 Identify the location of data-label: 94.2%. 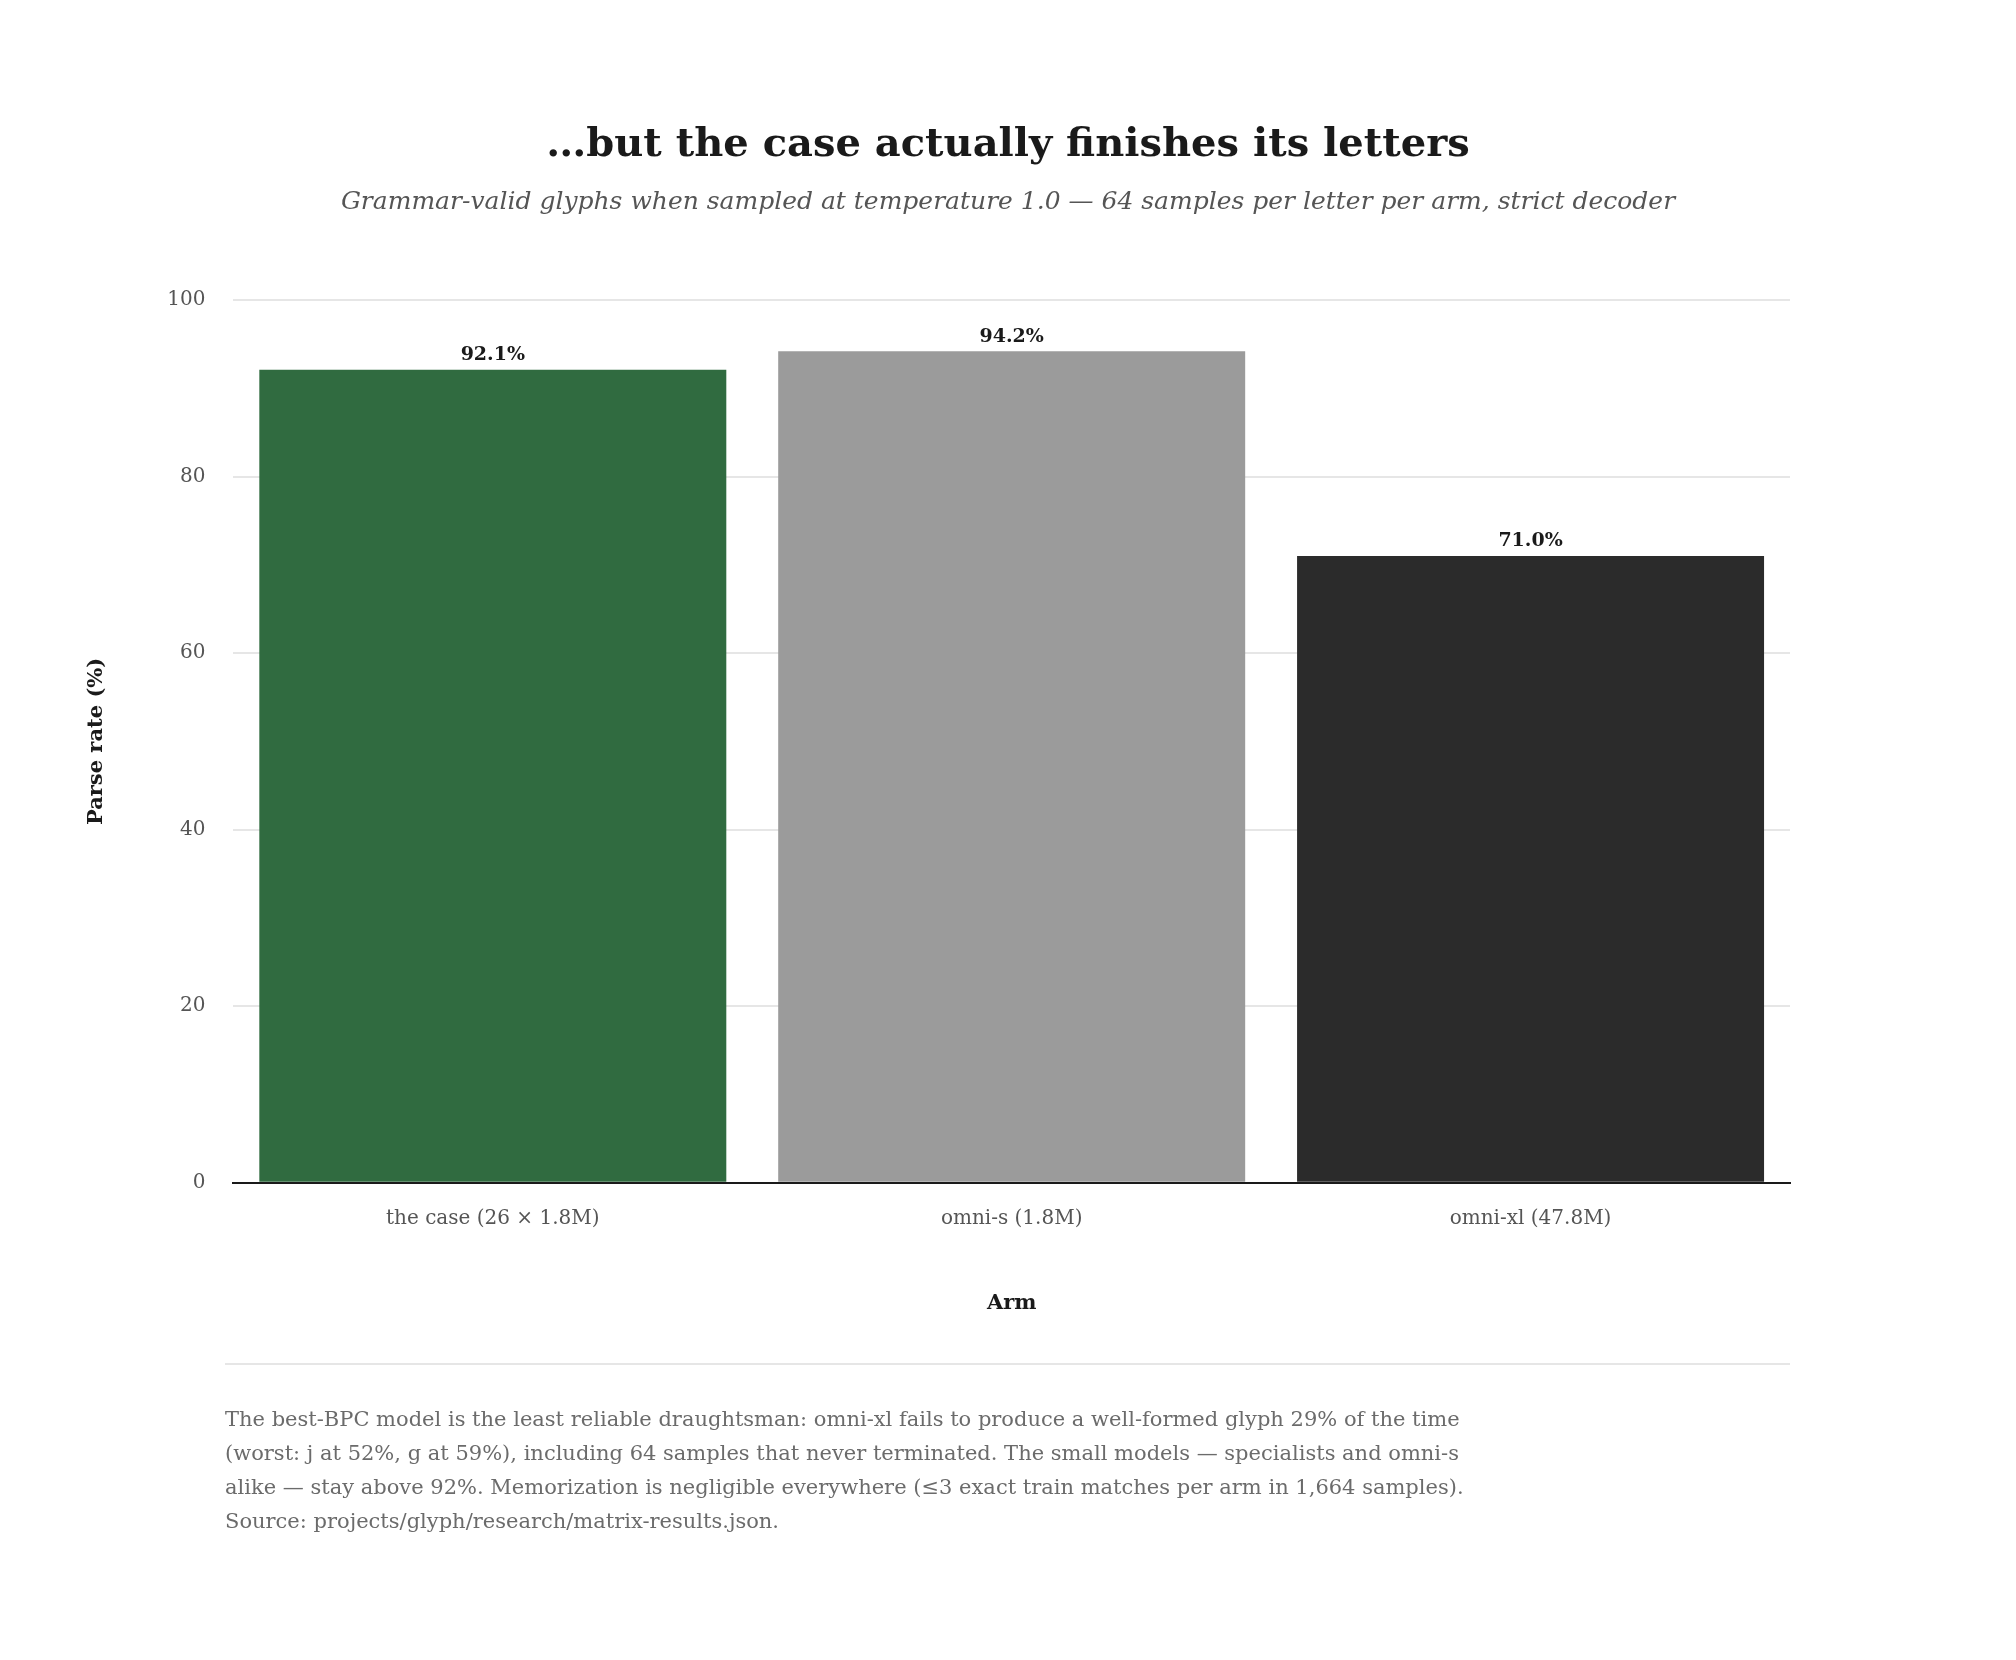
(1011, 334).